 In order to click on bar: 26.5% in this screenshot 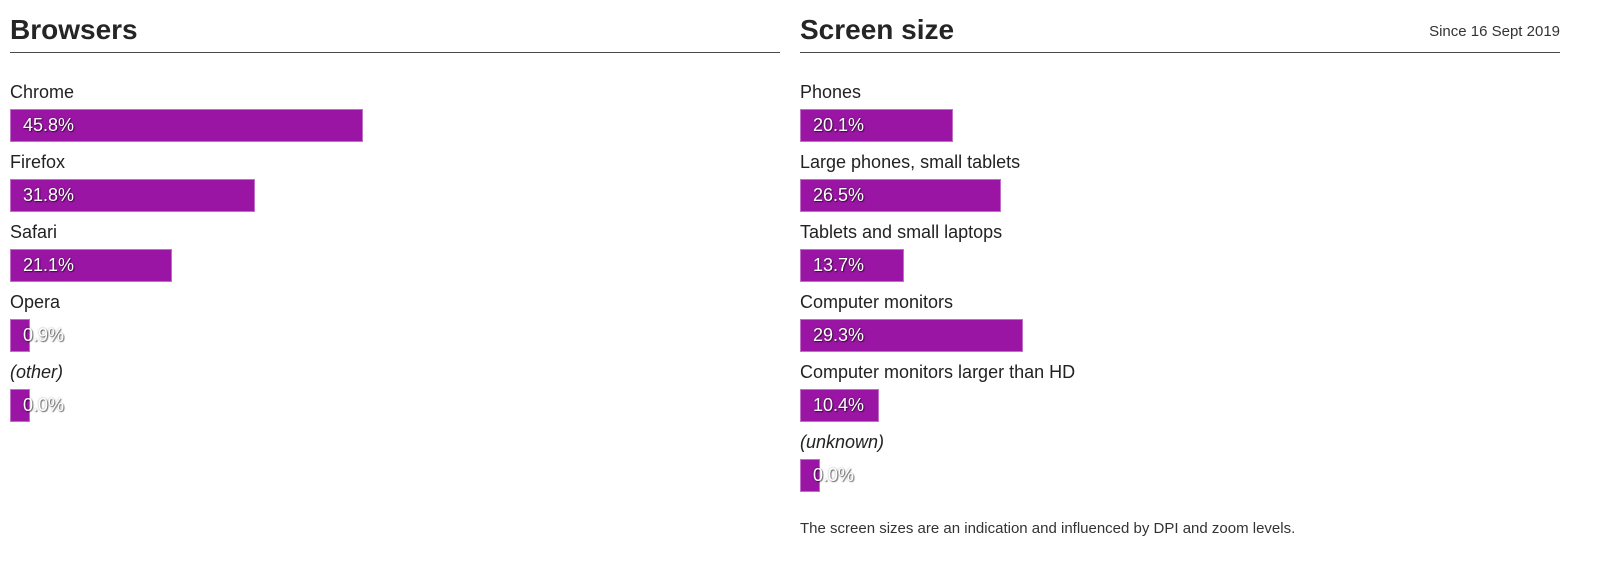, I will do `click(901, 195)`.